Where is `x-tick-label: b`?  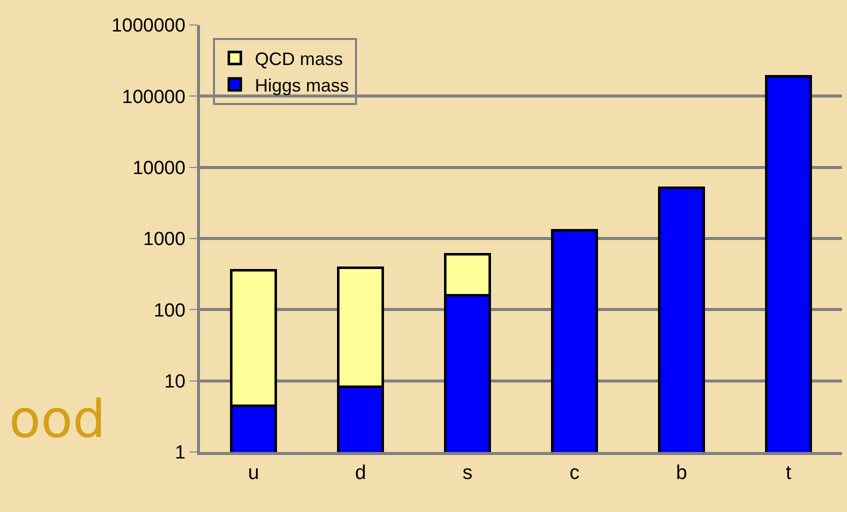
x-tick-label: b is located at coordinates (682, 473).